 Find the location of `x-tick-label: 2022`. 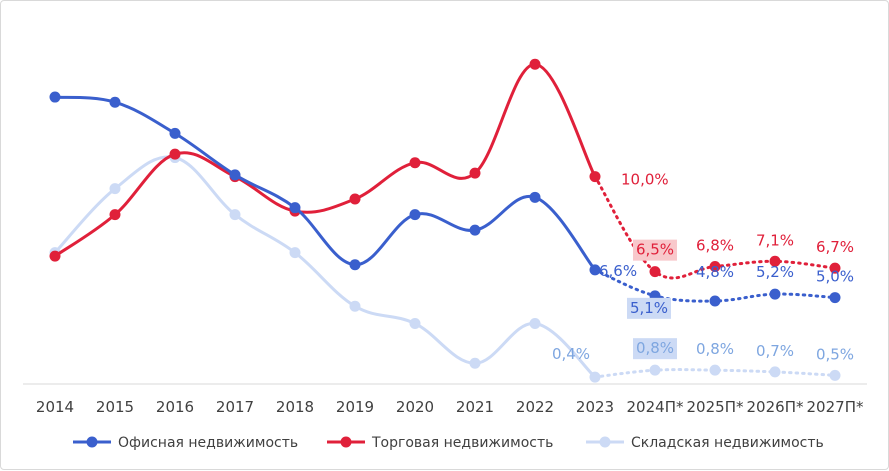

x-tick-label: 2022 is located at coordinates (535, 407).